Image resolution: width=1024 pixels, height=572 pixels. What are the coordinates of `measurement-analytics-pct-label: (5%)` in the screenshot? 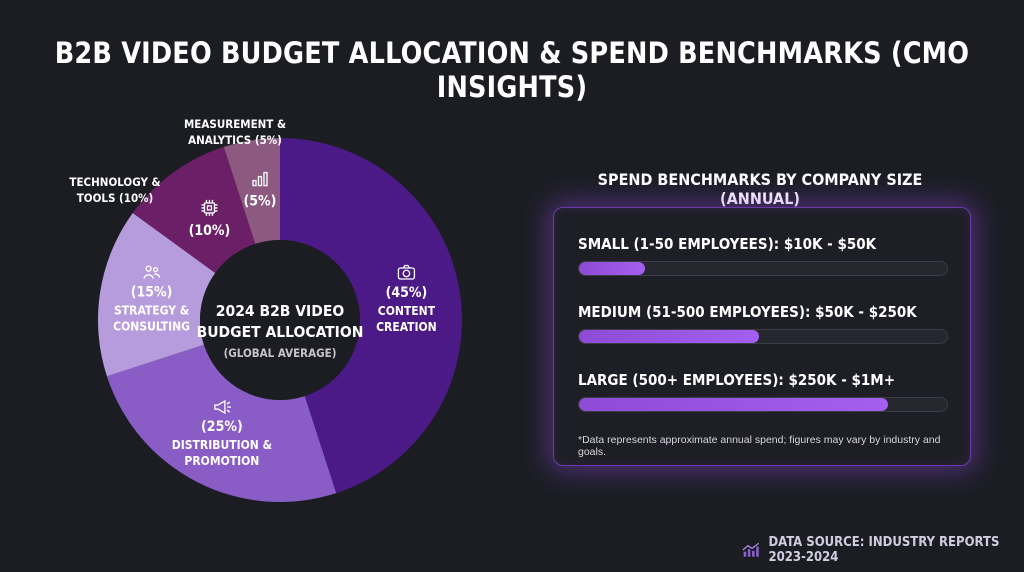 It's located at (260, 202).